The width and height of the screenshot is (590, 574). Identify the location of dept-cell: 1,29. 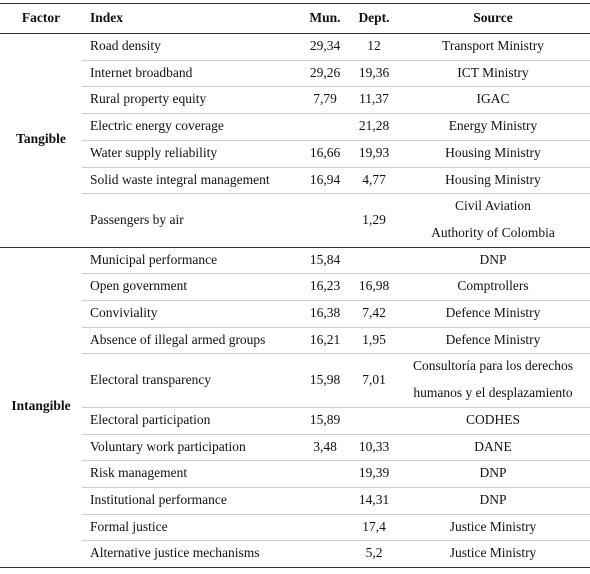
(374, 219).